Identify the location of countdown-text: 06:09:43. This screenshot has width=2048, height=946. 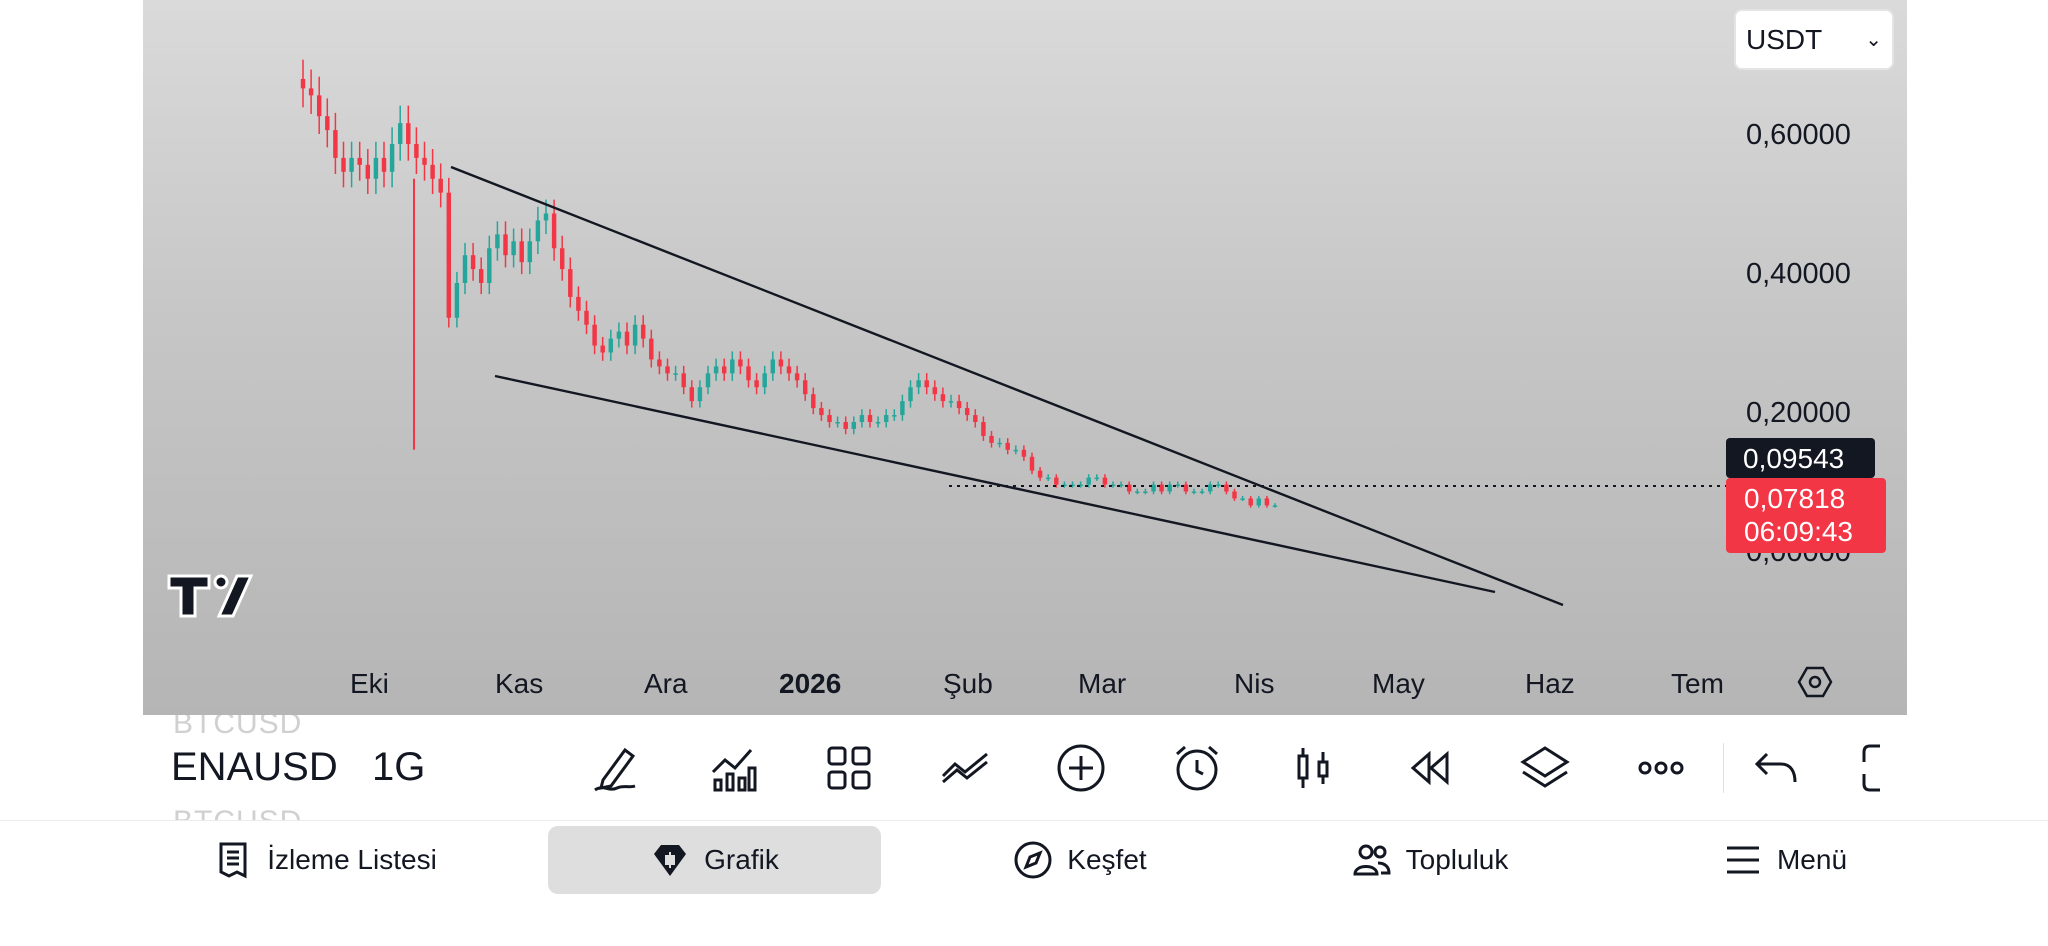
(1798, 531).